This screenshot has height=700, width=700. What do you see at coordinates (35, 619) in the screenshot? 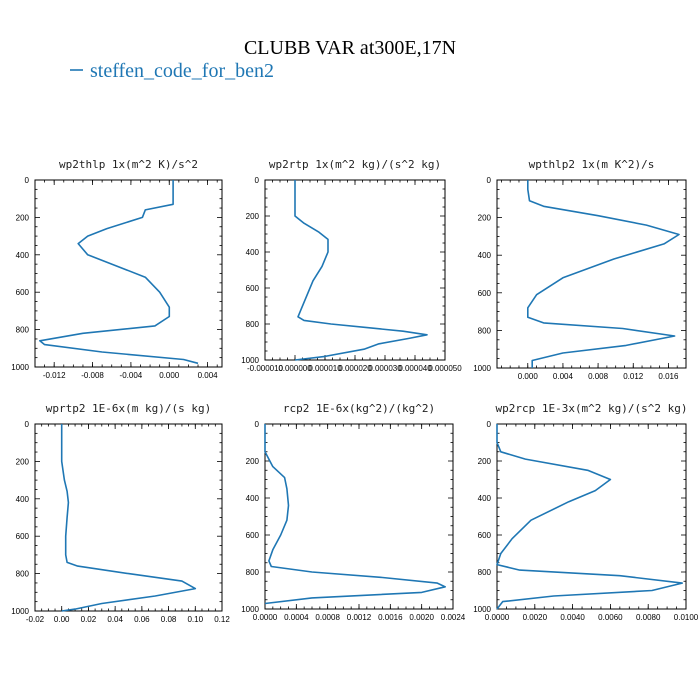
I see `x-tick-label: -0.02` at bounding box center [35, 619].